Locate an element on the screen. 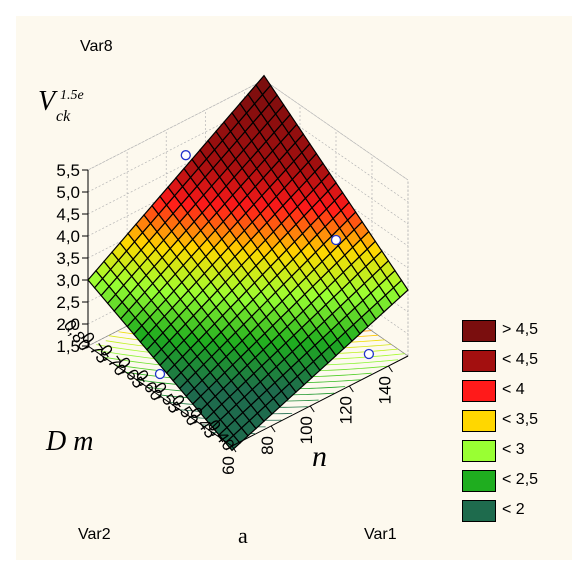 The width and height of the screenshot is (588, 574). z-axis-label-main: V is located at coordinates (47, 101).